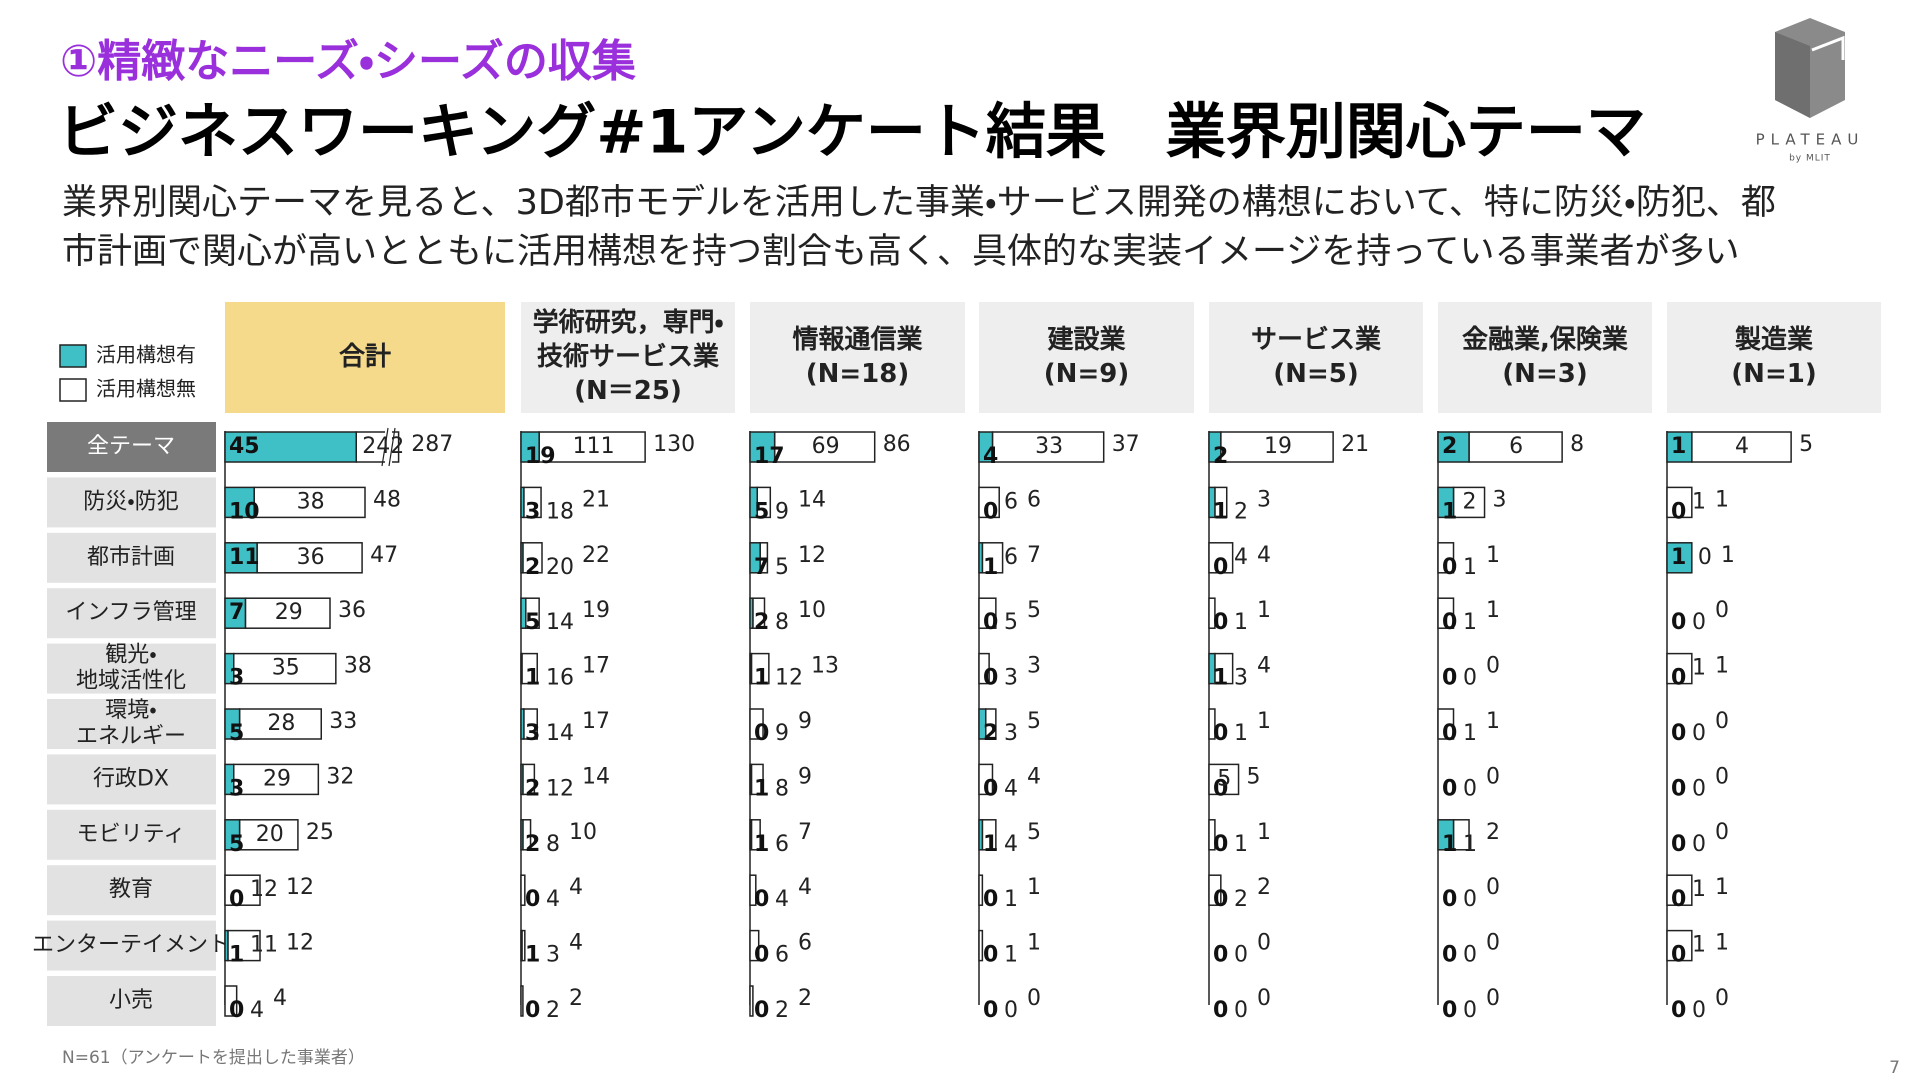 This screenshot has width=1920, height=1080. I want to click on value-without: 20, so click(270, 834).